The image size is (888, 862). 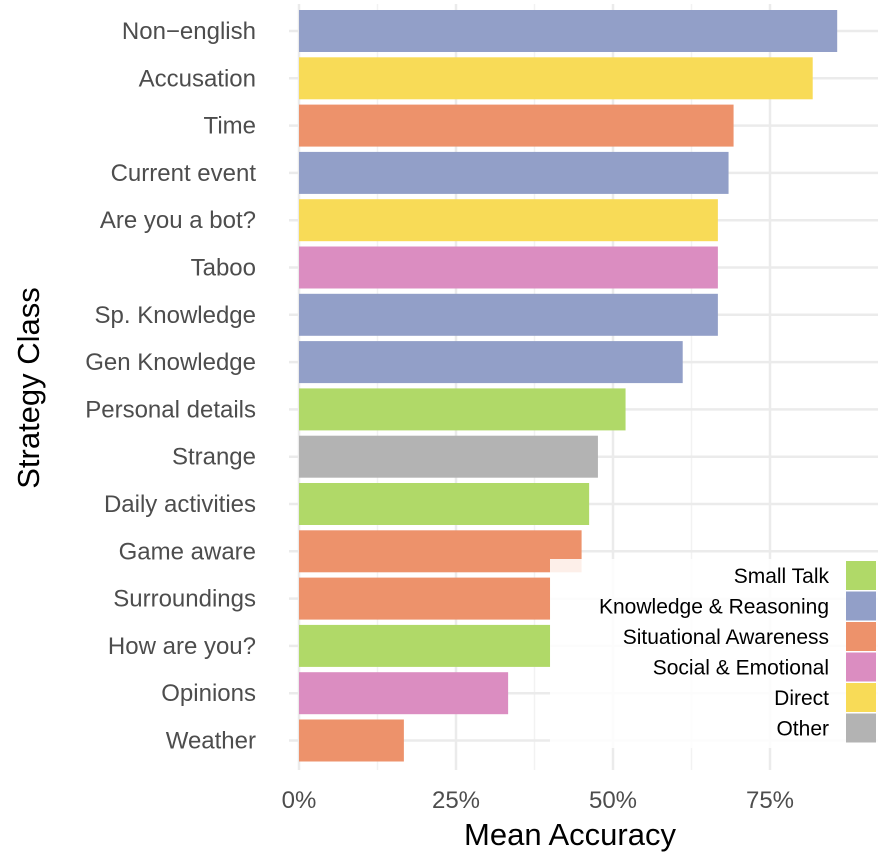 I want to click on category-label: Gen Knowledge, so click(x=170, y=362).